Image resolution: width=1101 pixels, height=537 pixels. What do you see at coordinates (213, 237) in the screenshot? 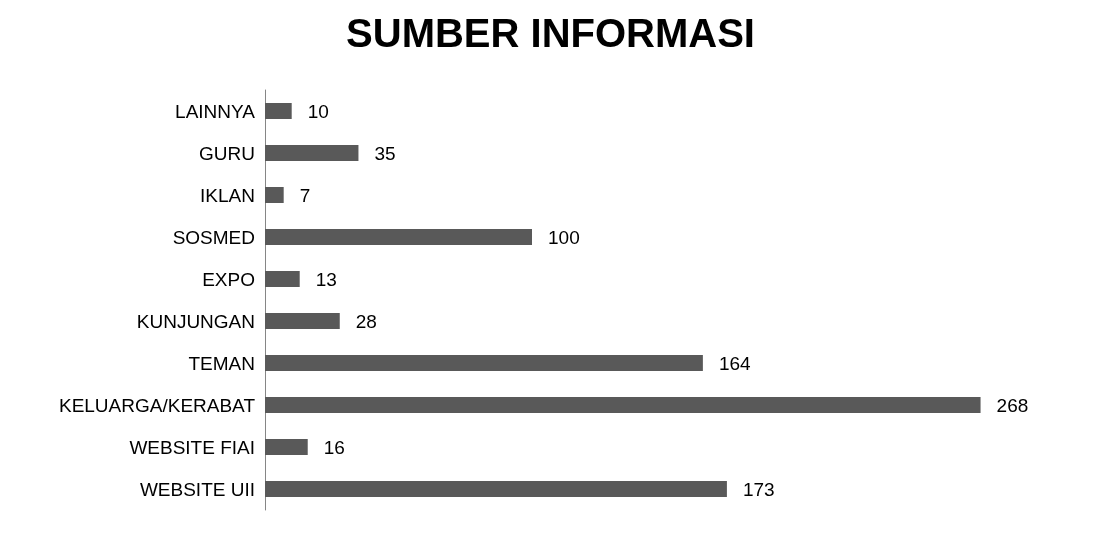
I see `y-tick-label: SOSMED` at bounding box center [213, 237].